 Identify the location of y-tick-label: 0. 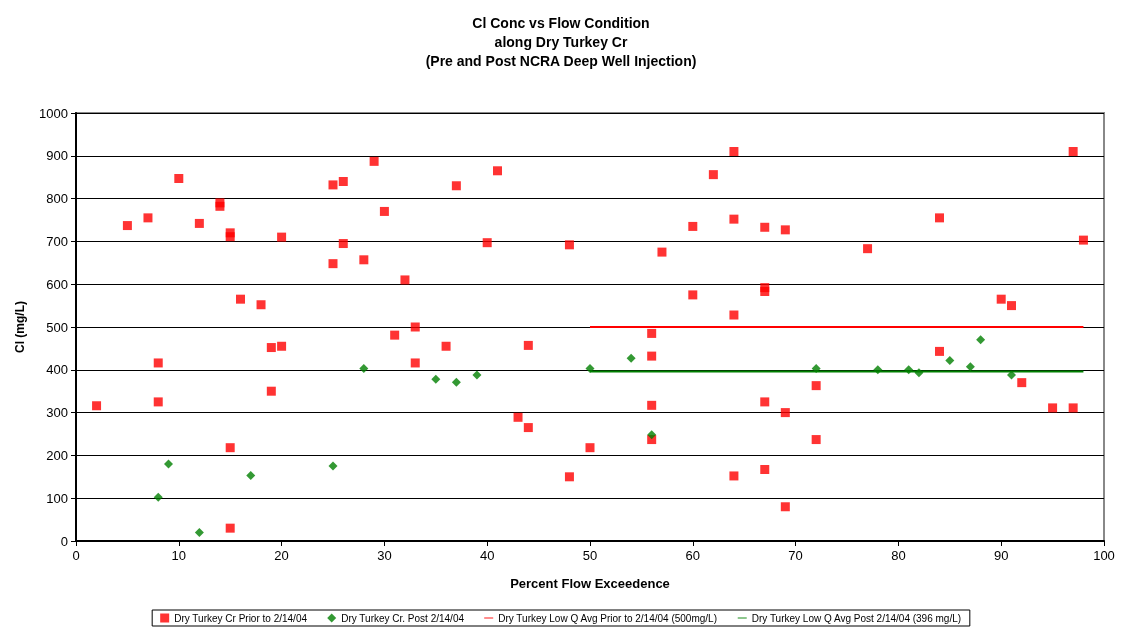
(64, 541).